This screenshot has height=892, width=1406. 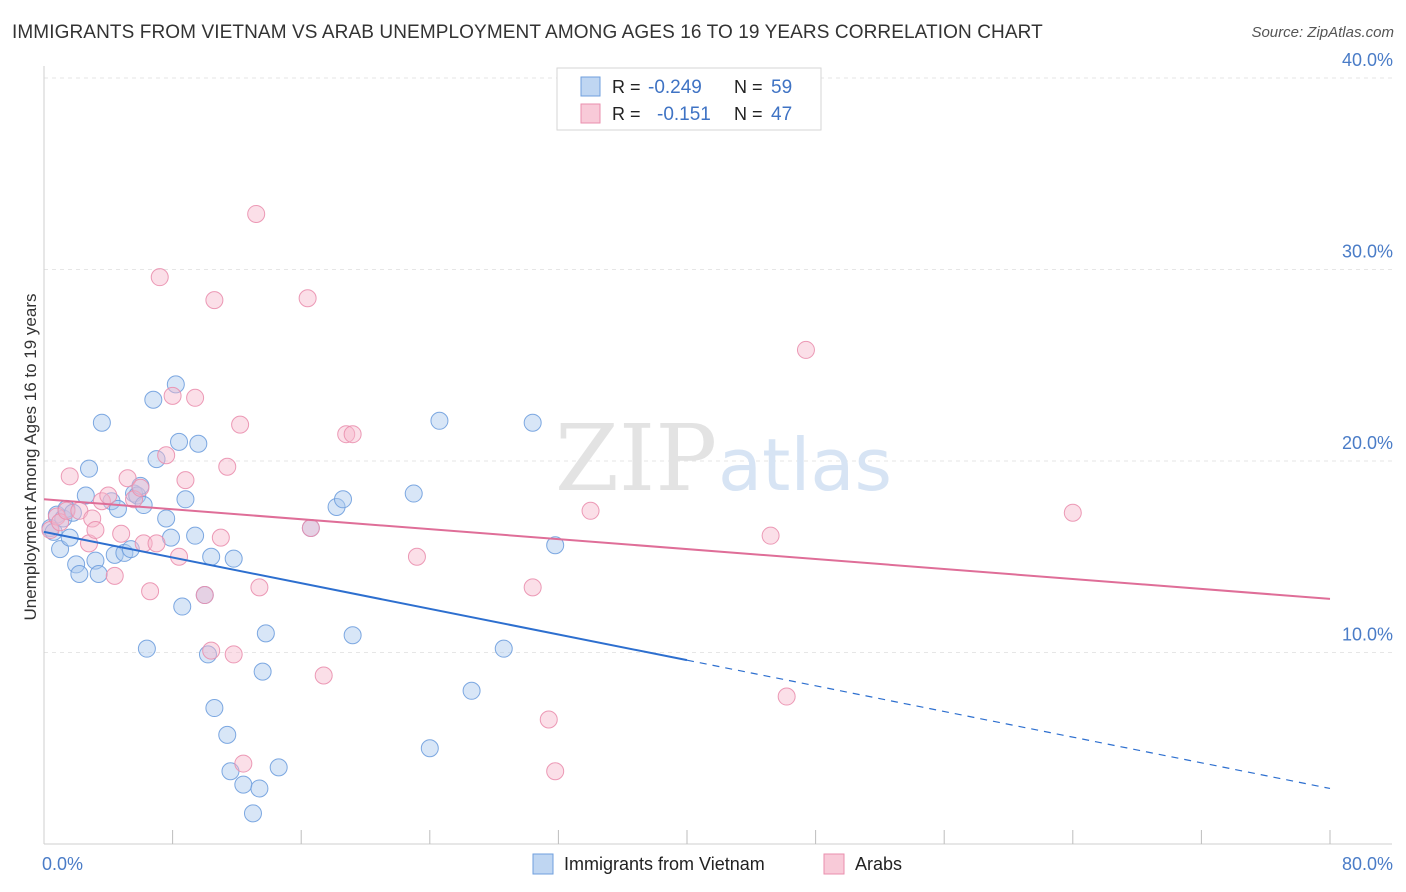 What do you see at coordinates (1367, 635) in the screenshot?
I see `y-tick-label: 10.0%` at bounding box center [1367, 635].